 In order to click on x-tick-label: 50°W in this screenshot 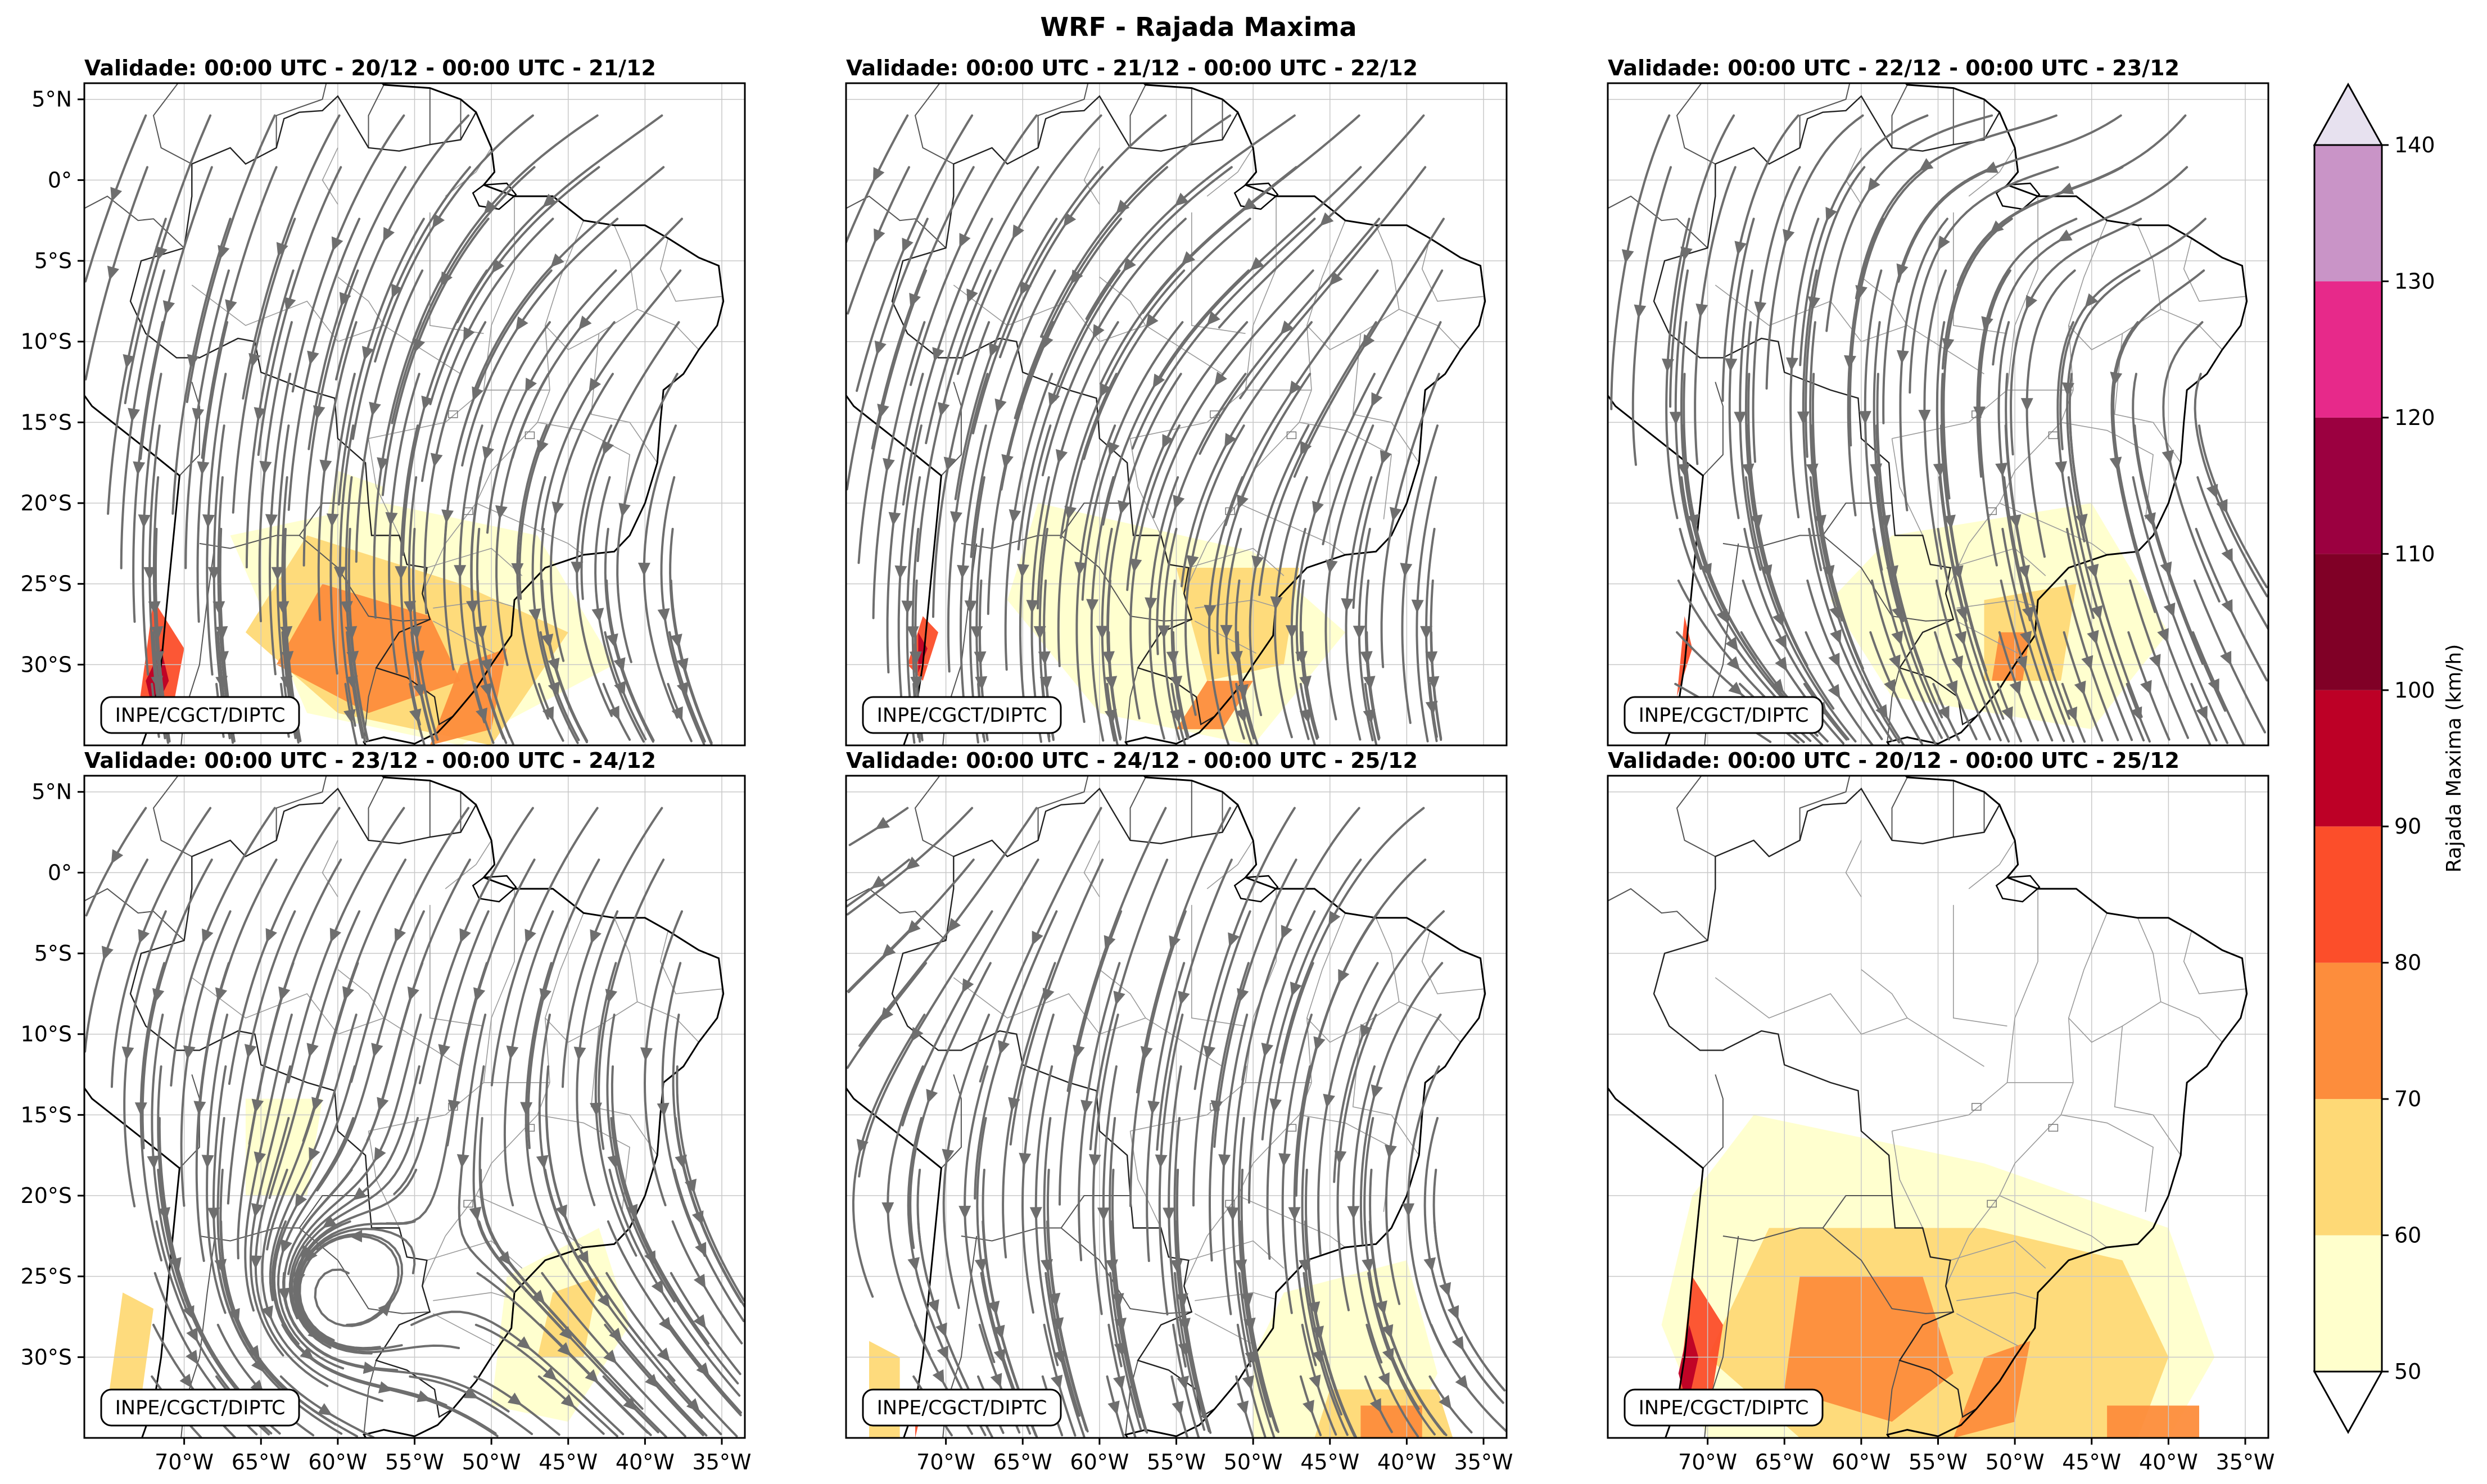, I will do `click(491, 1462)`.